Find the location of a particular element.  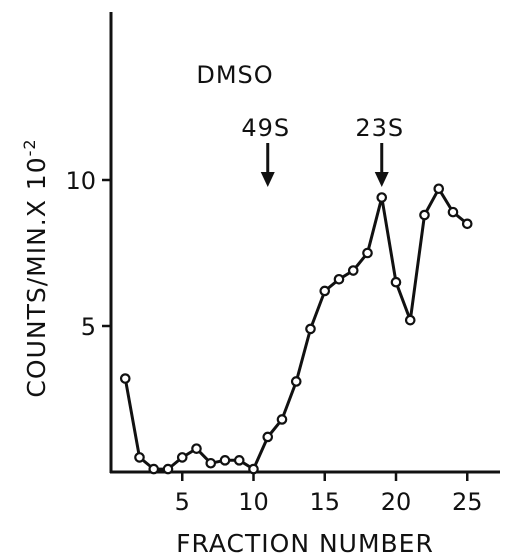

x-tick-label-25: 25 is located at coordinates (467, 502).